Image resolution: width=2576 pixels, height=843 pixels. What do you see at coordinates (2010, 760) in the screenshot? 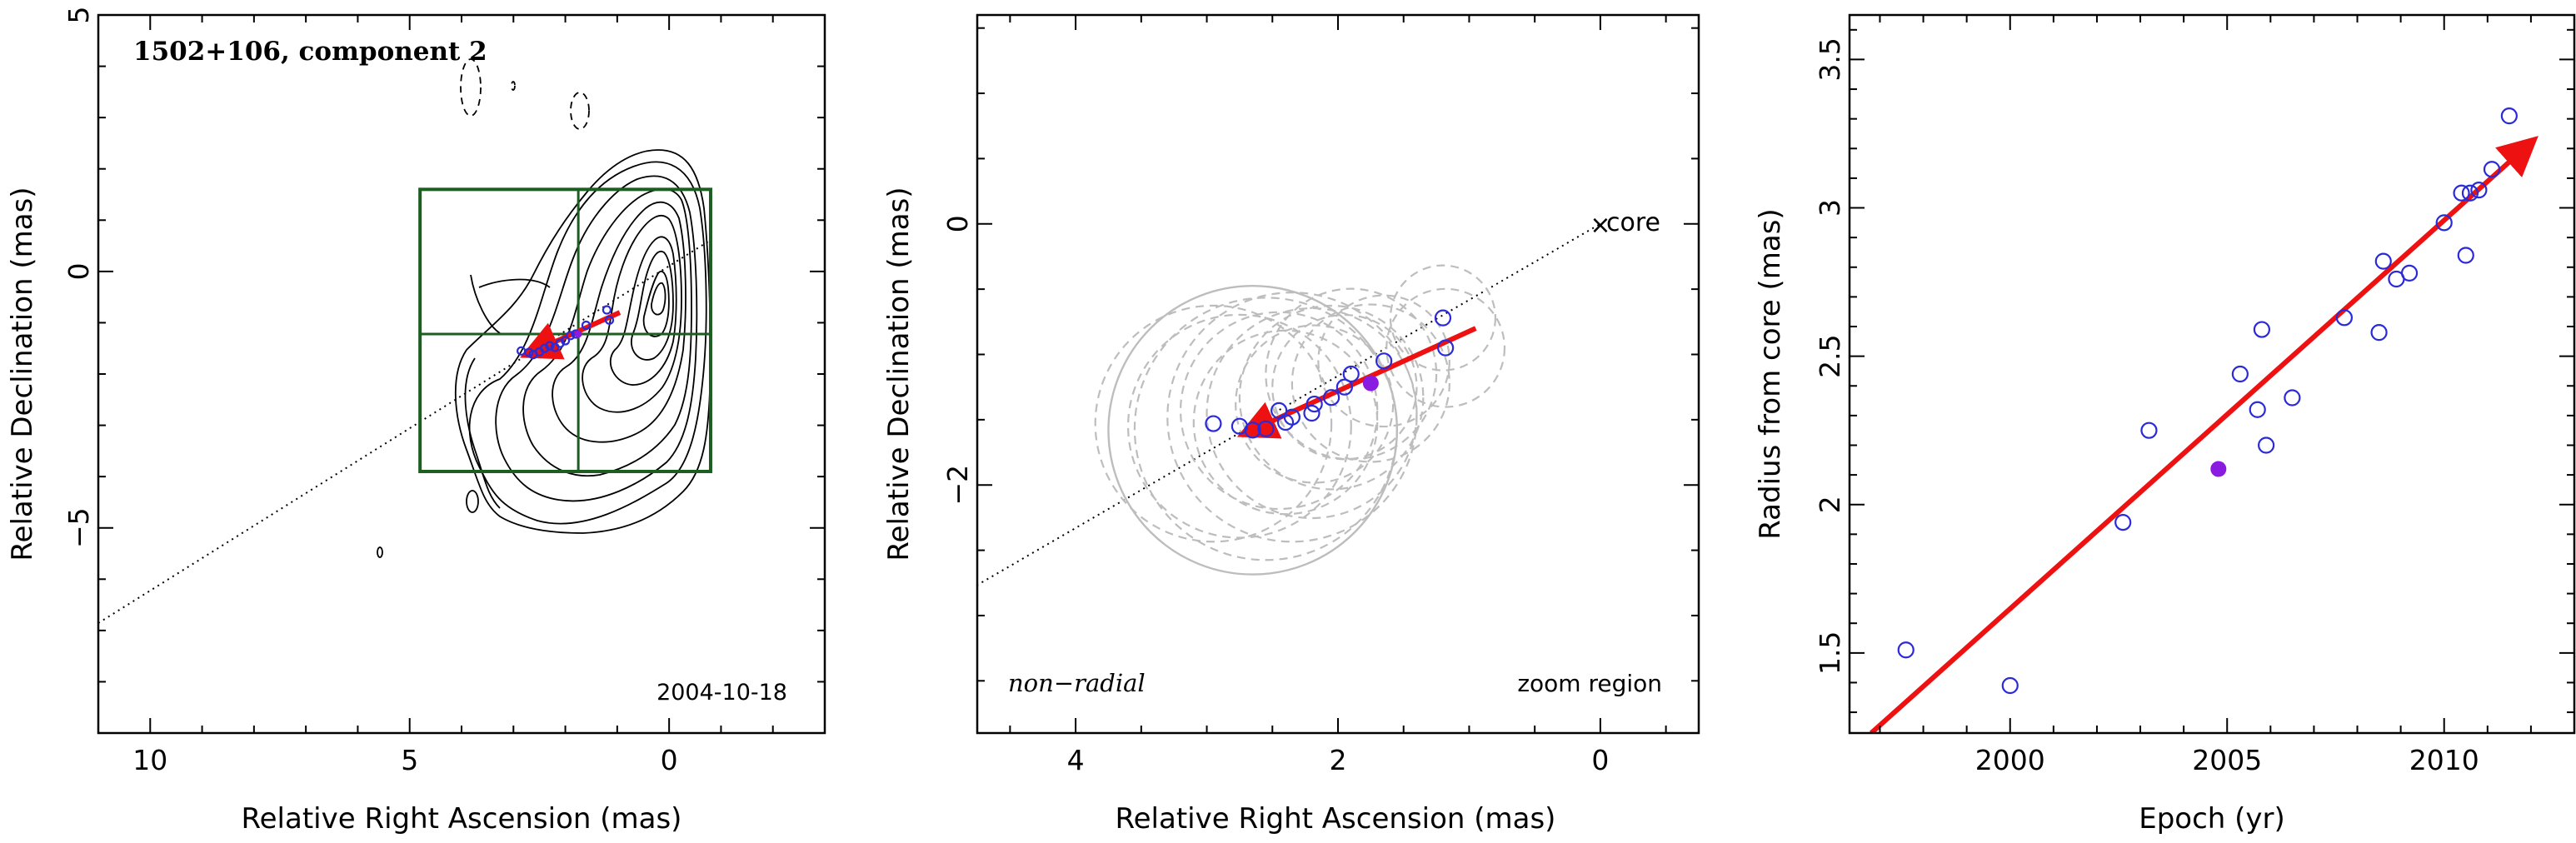
I see `x-tick-label: 2000` at bounding box center [2010, 760].